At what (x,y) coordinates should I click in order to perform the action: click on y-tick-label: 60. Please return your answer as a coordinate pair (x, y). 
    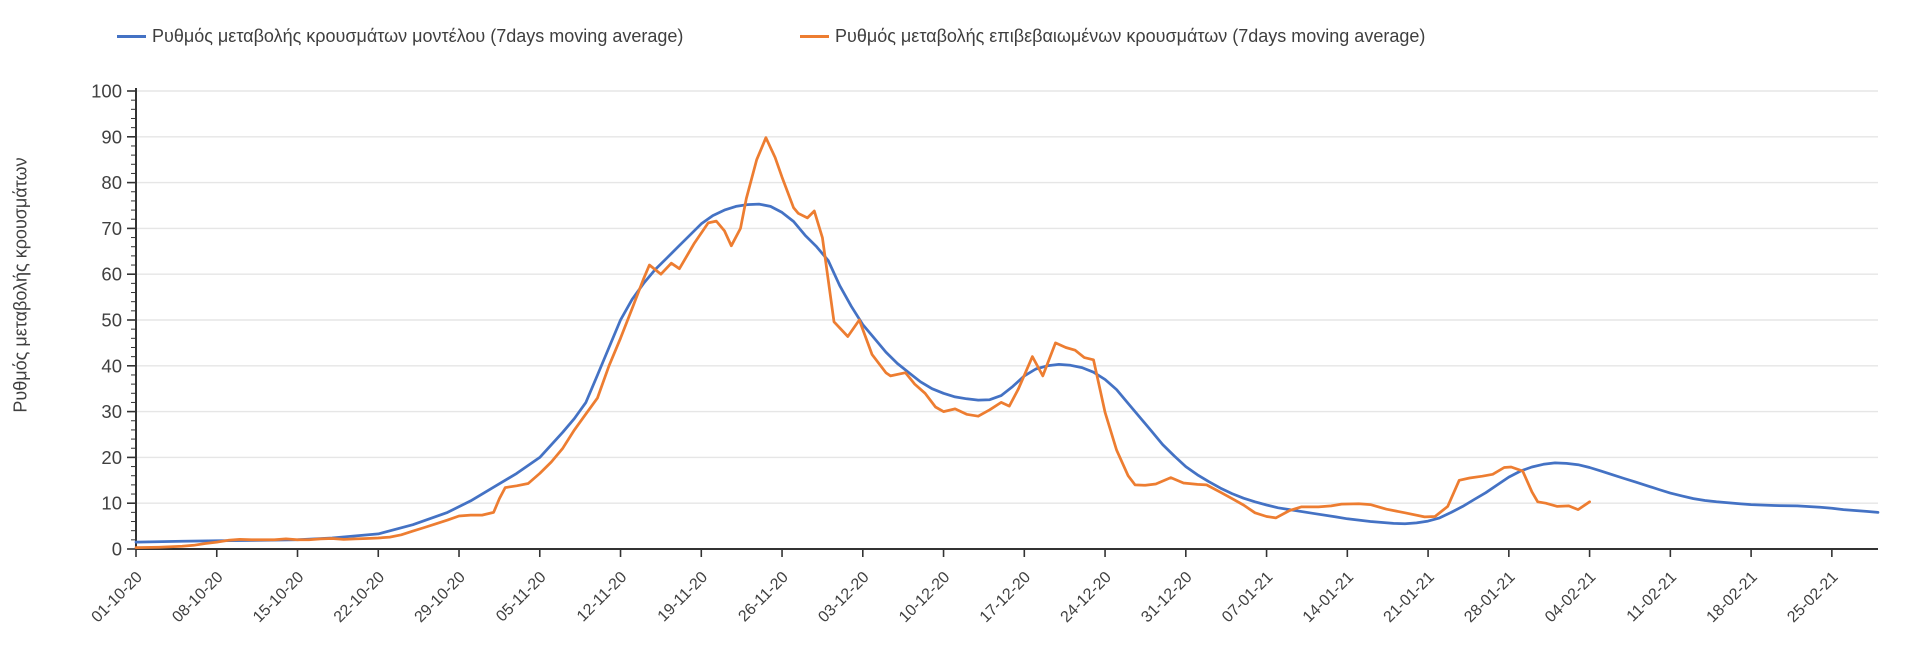
    Looking at the image, I should click on (111, 274).